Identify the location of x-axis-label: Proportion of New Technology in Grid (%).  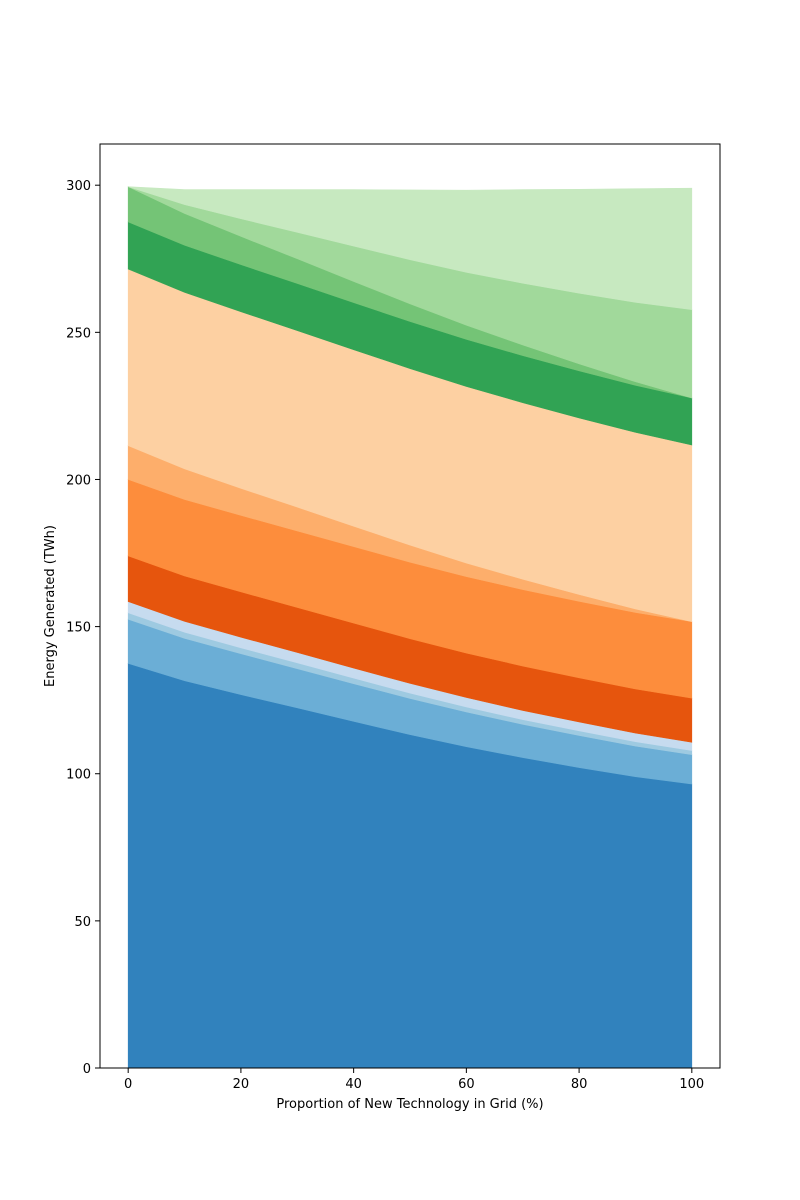
(409, 1104).